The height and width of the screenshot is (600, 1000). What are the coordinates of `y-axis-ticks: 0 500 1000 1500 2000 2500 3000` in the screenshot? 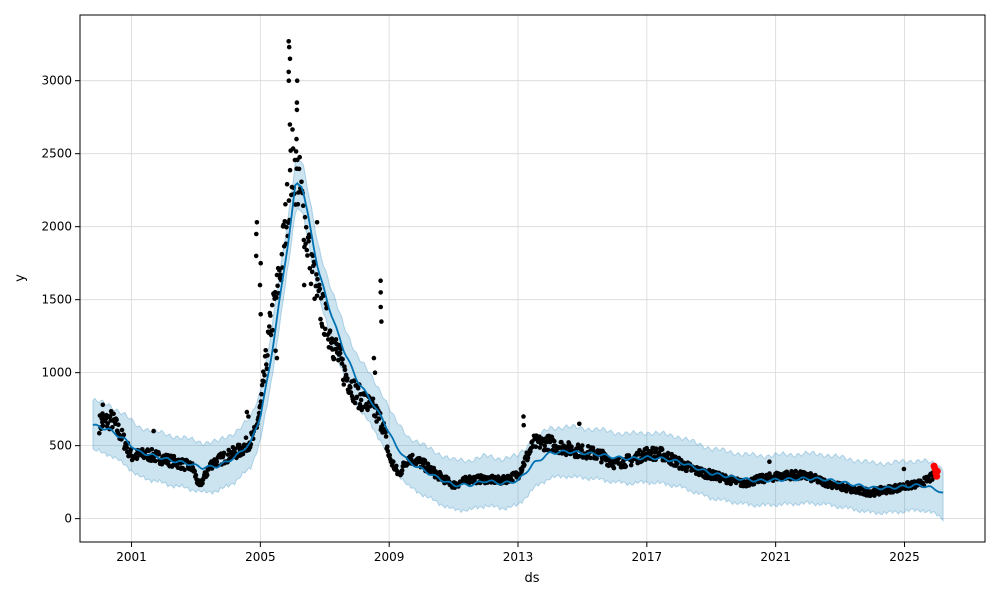 It's located at (60, 300).